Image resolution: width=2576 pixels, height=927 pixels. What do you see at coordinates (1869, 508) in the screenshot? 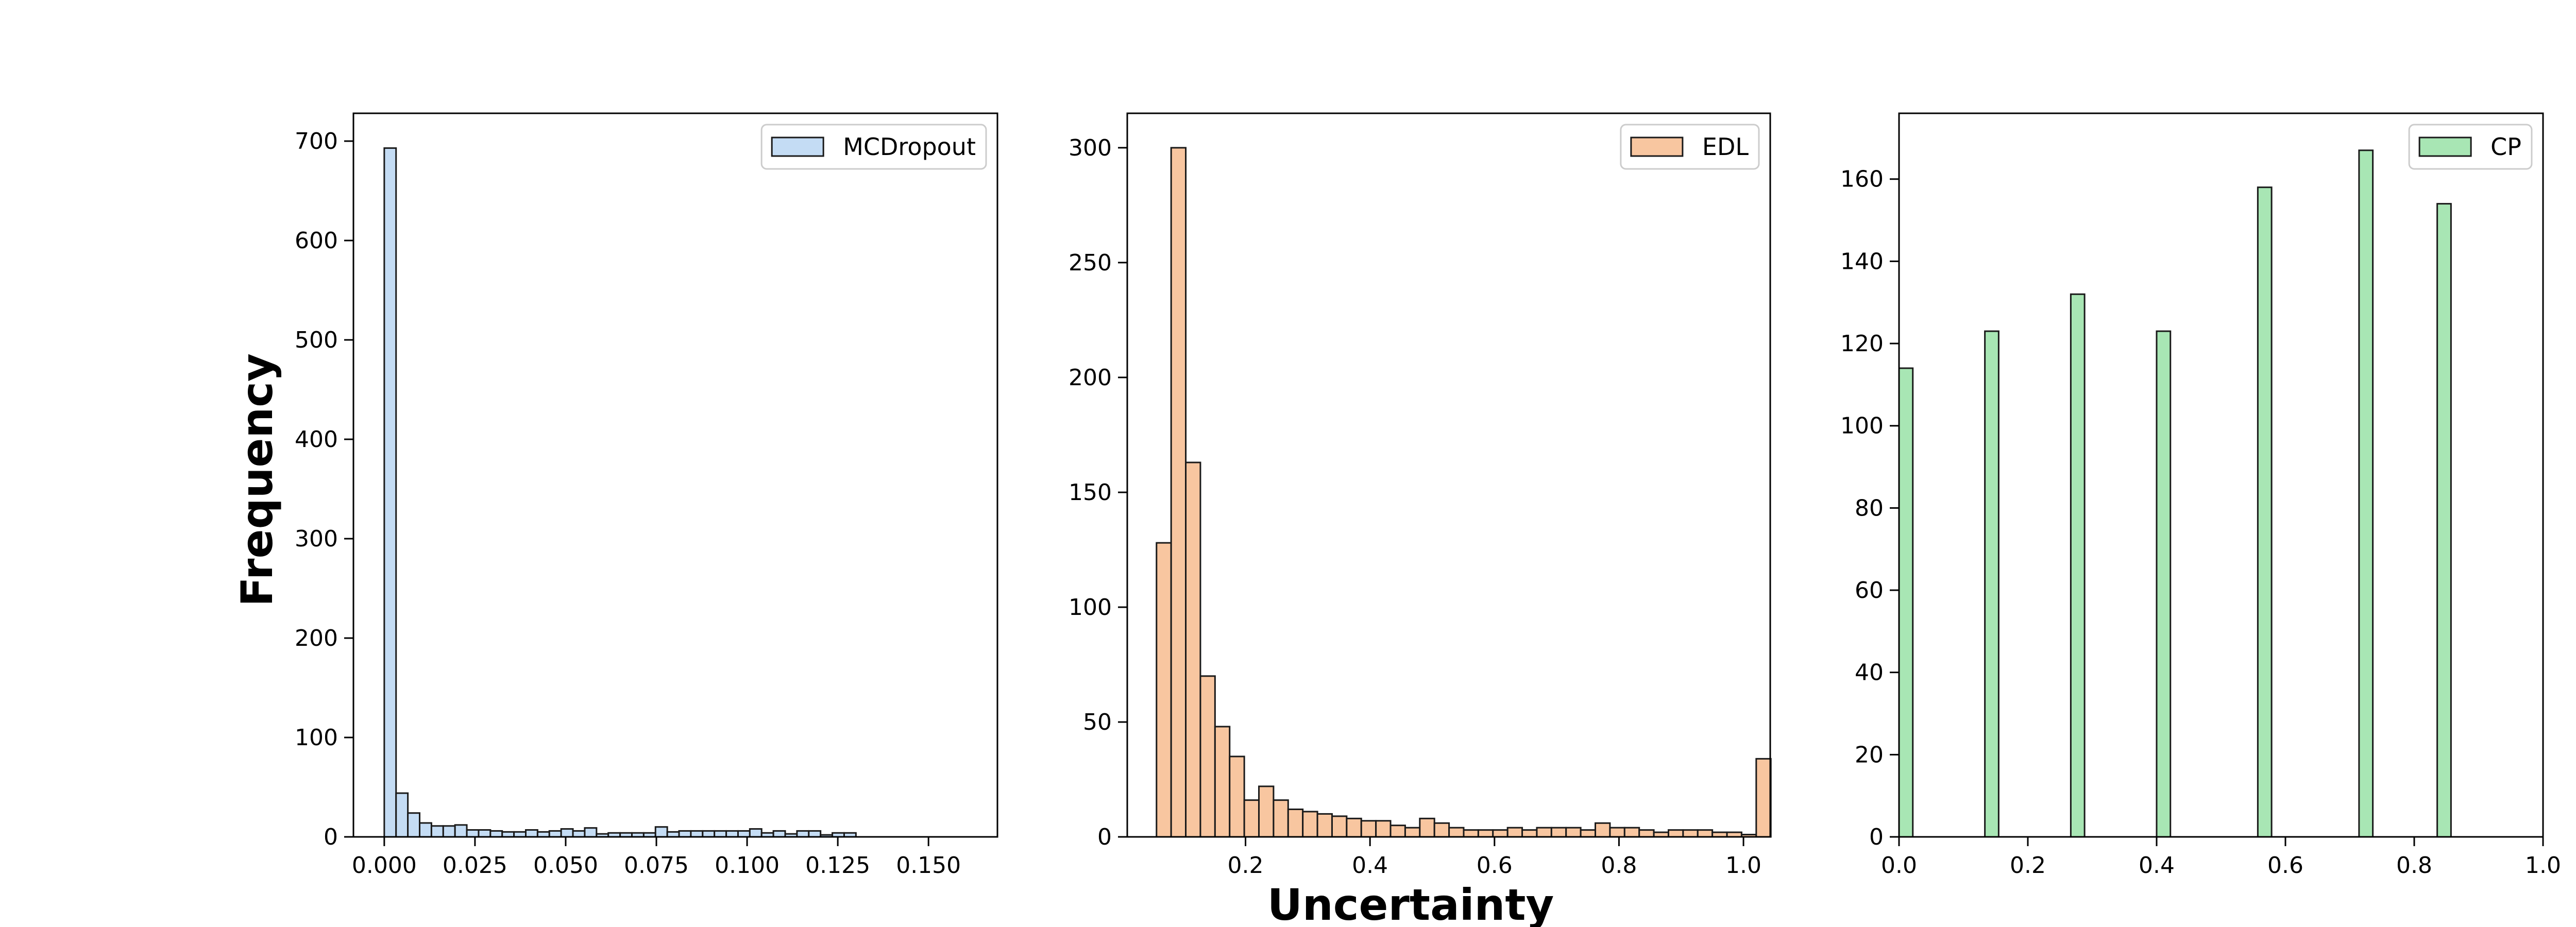
I see `cp-y-tick-label: 80` at bounding box center [1869, 508].